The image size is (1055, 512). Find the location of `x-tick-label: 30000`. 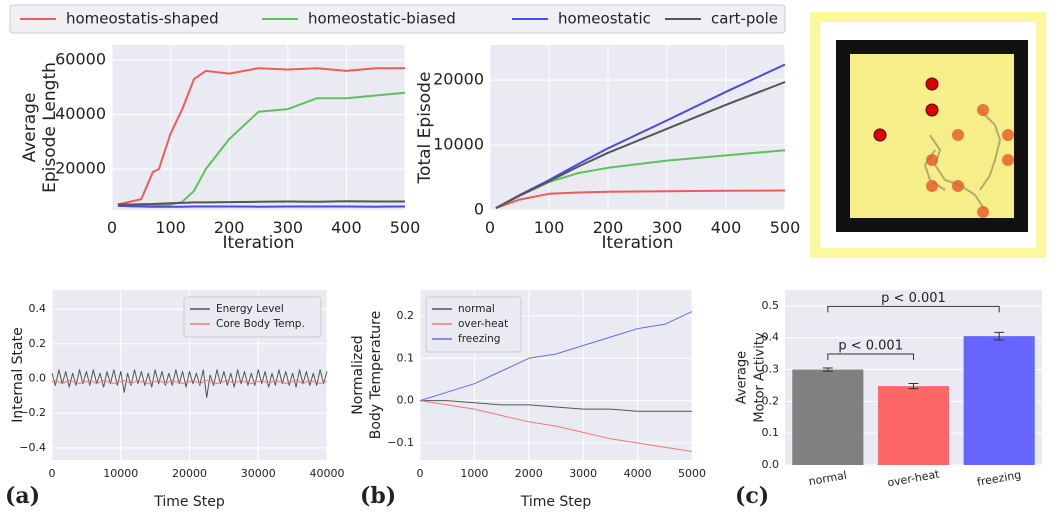

x-tick-label: 30000 is located at coordinates (258, 473).